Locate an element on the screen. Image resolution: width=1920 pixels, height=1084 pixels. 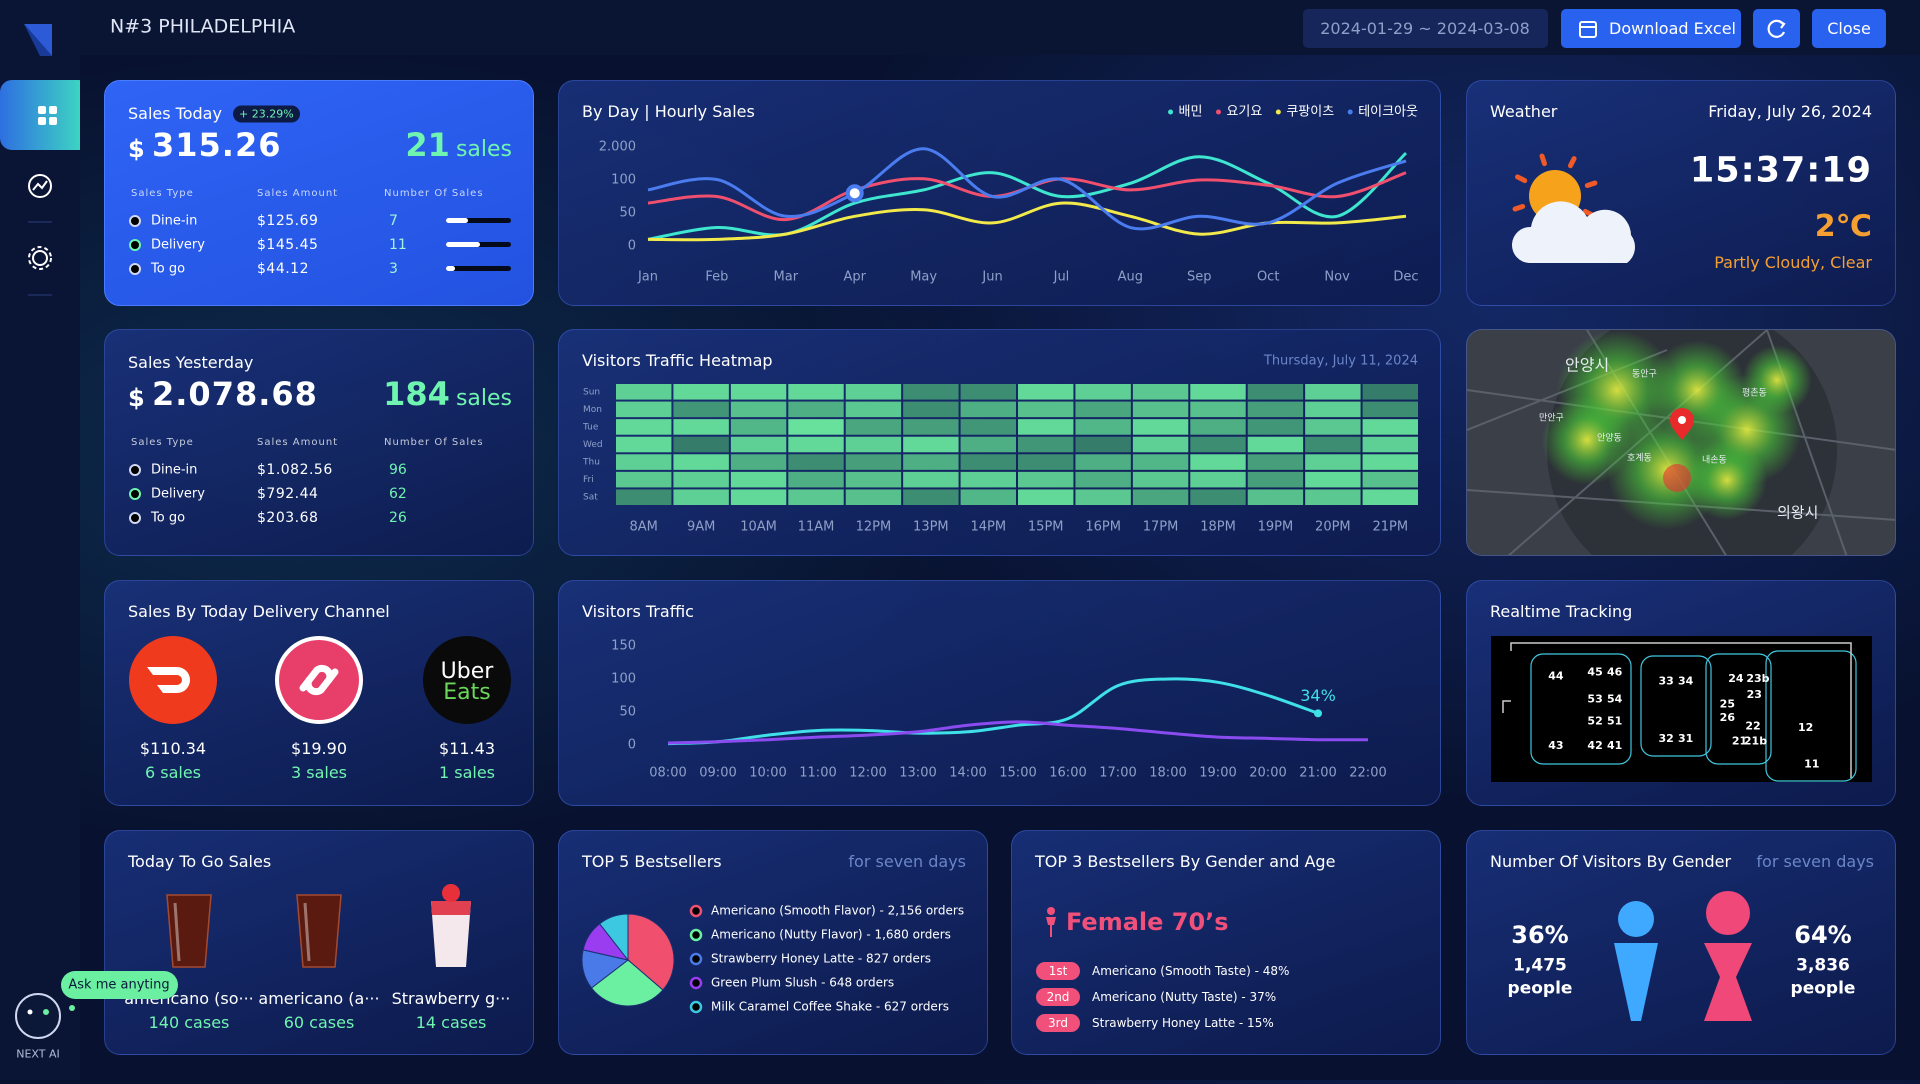
sales-type: Delivery is located at coordinates (178, 494).